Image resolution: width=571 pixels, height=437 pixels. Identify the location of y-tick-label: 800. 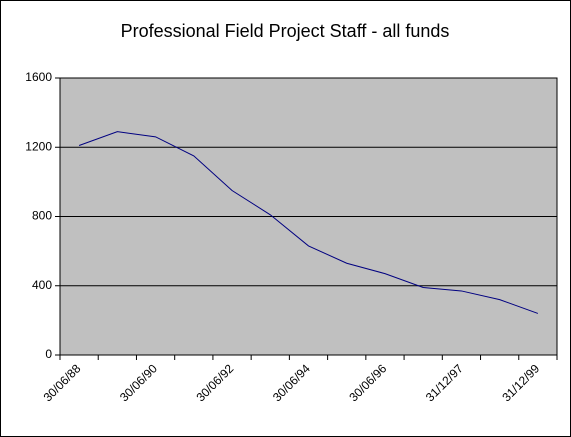
(42, 216).